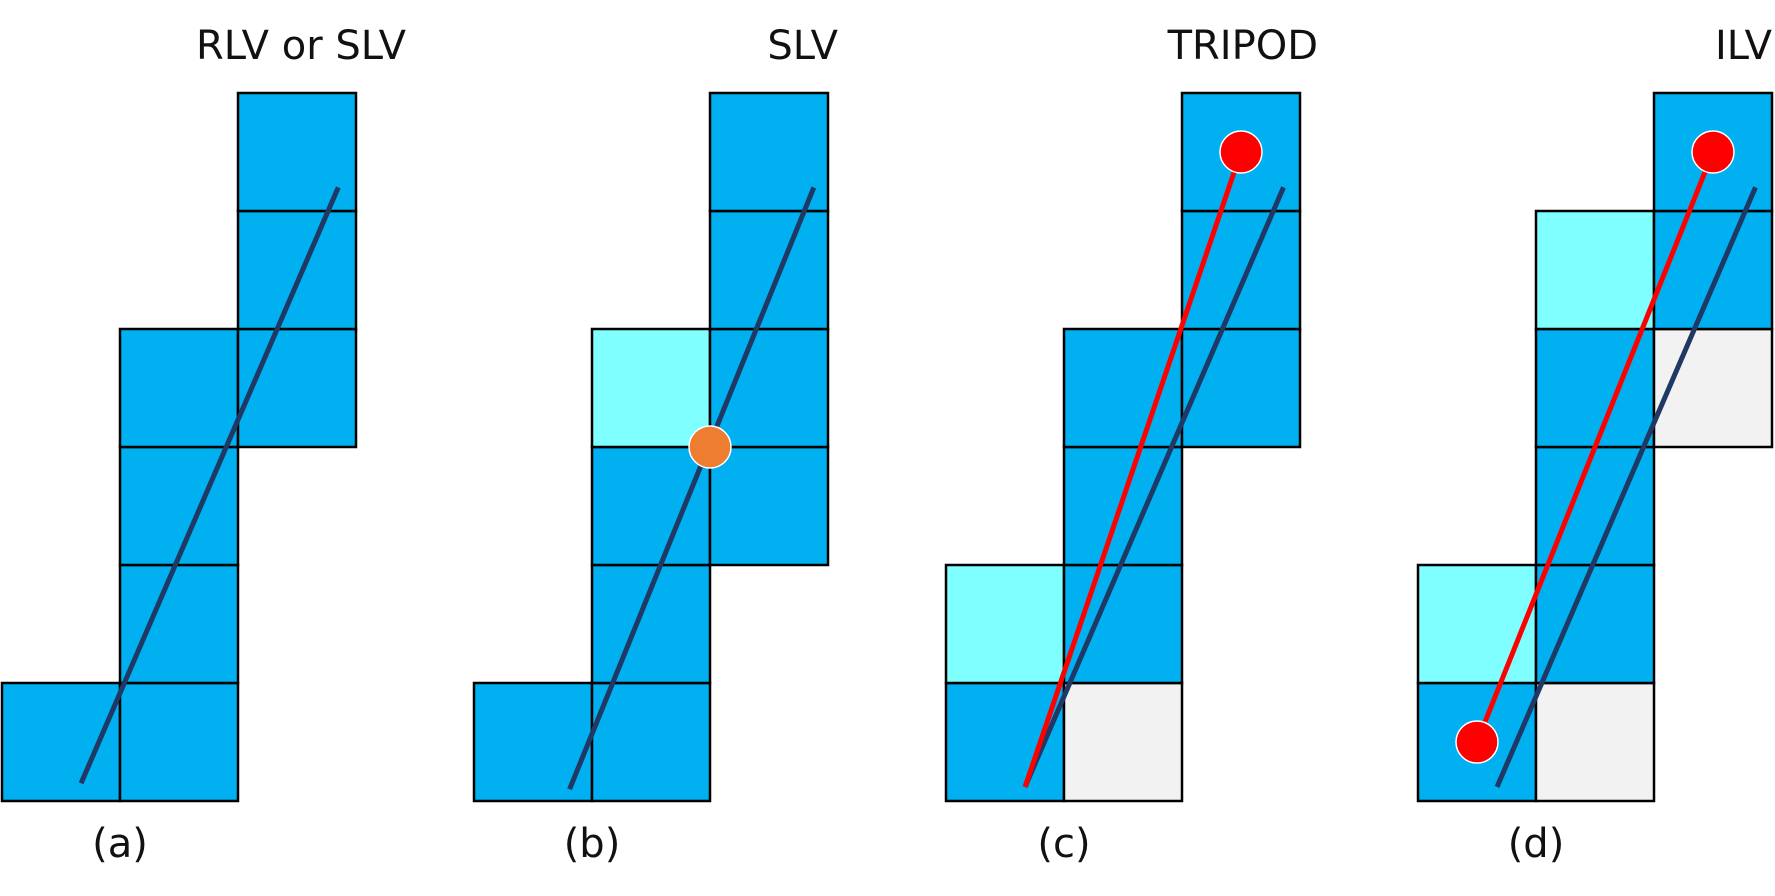  What do you see at coordinates (592, 844) in the screenshot?
I see `panel-caption-b: (b)` at bounding box center [592, 844].